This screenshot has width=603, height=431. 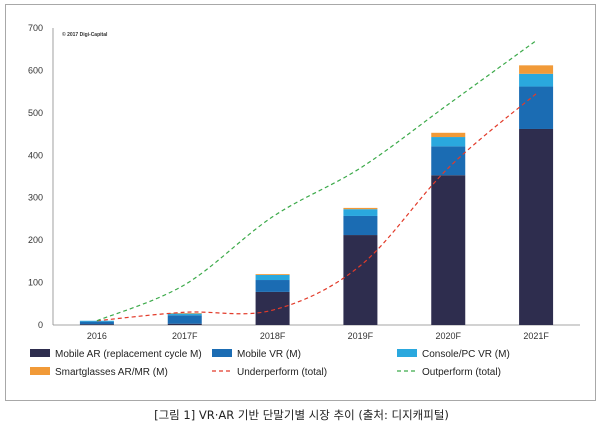 I want to click on copyright-annotation: © 2017 Digi-Capital, so click(x=85, y=34).